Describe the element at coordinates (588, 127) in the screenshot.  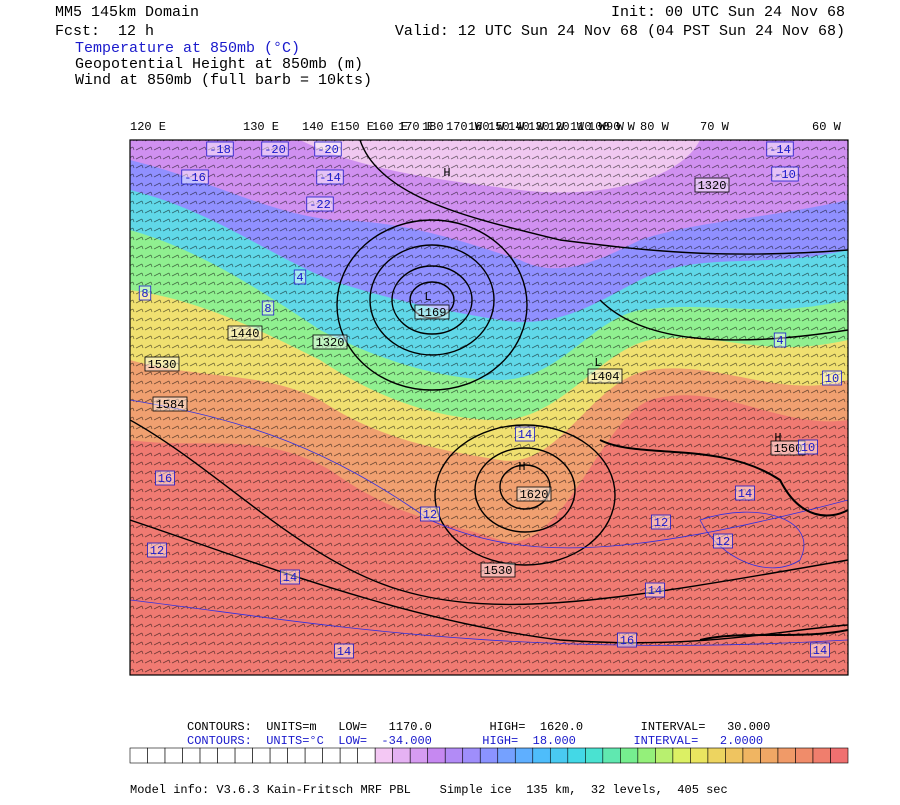
I see `longitude-label: 110 W` at that location.